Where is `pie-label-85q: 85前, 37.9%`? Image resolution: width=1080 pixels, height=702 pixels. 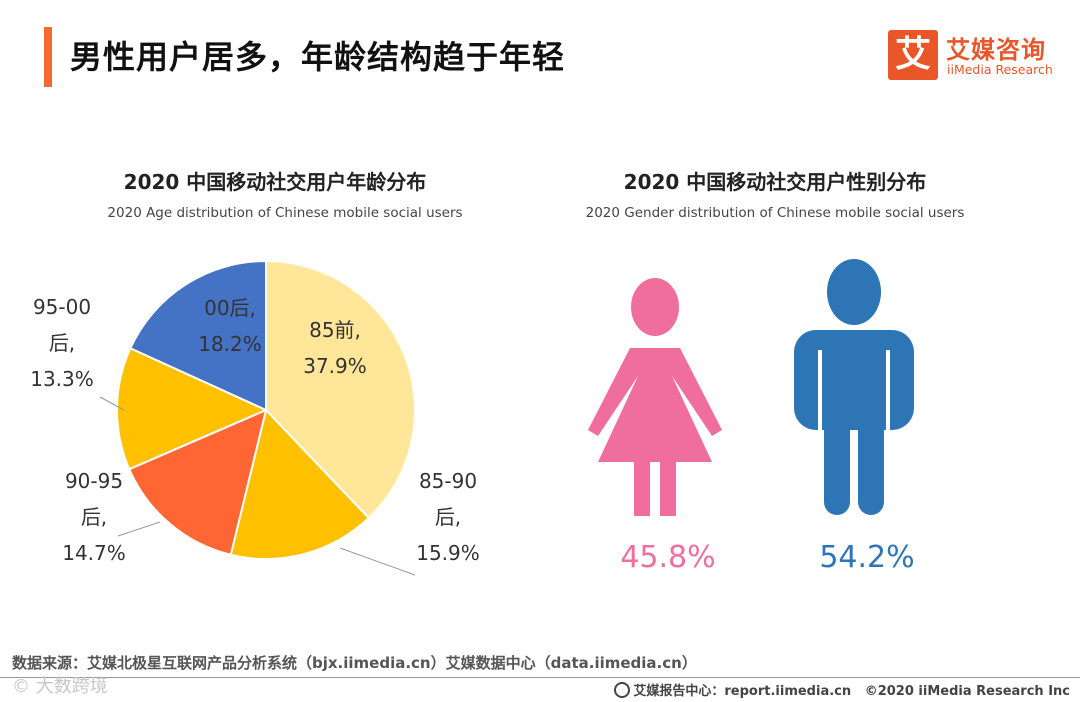 pie-label-85q: 85前, 37.9% is located at coordinates (335, 348).